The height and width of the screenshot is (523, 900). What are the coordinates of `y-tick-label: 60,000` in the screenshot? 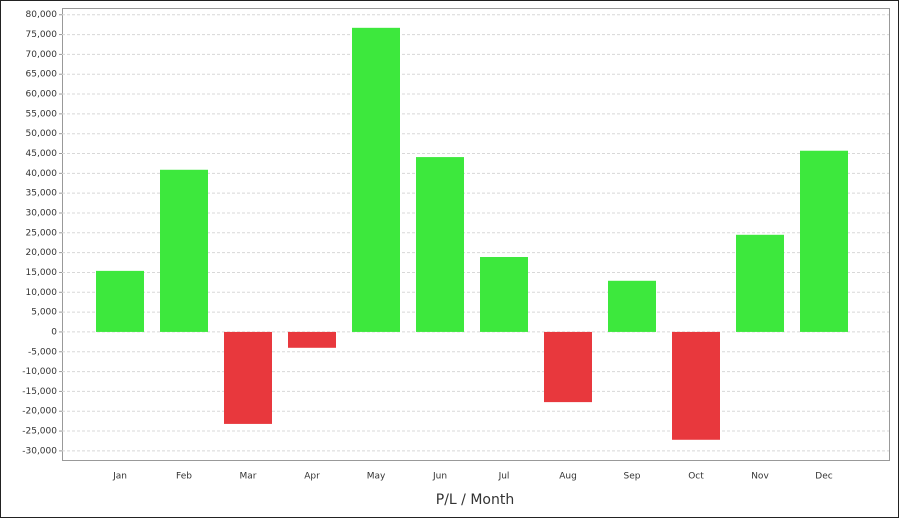 It's located at (42, 95).